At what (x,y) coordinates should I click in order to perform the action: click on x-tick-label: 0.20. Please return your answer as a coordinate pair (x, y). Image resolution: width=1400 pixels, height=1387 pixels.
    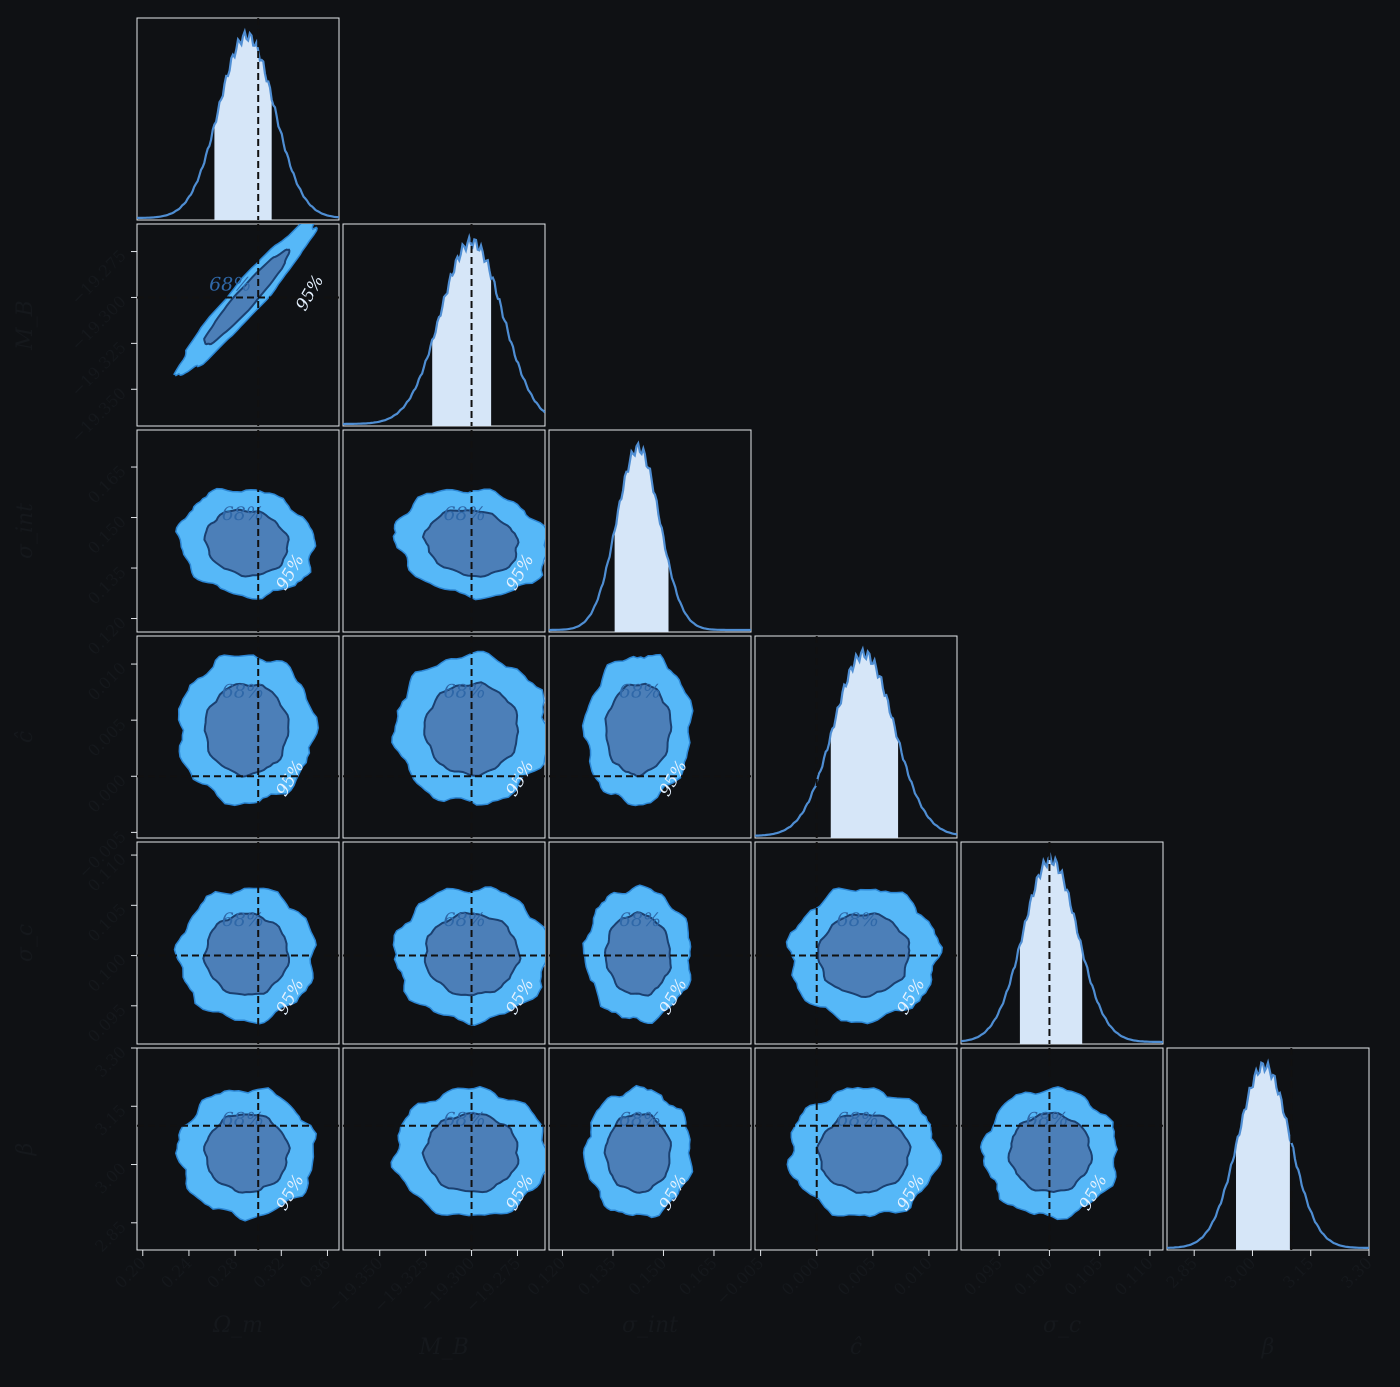
    Looking at the image, I should click on (130, 1272).